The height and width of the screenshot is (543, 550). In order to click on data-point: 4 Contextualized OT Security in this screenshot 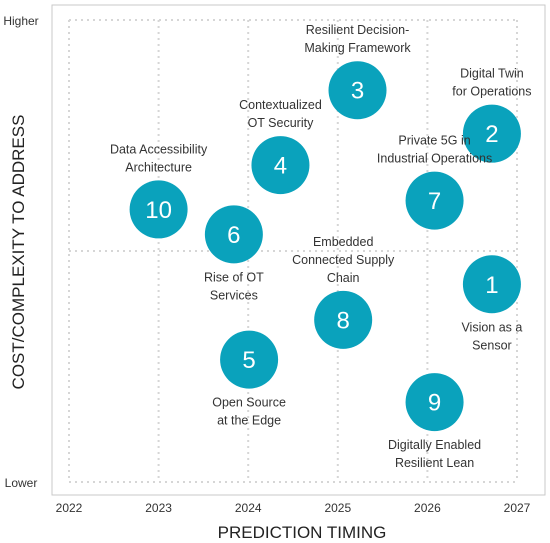, I will do `click(280, 146)`.